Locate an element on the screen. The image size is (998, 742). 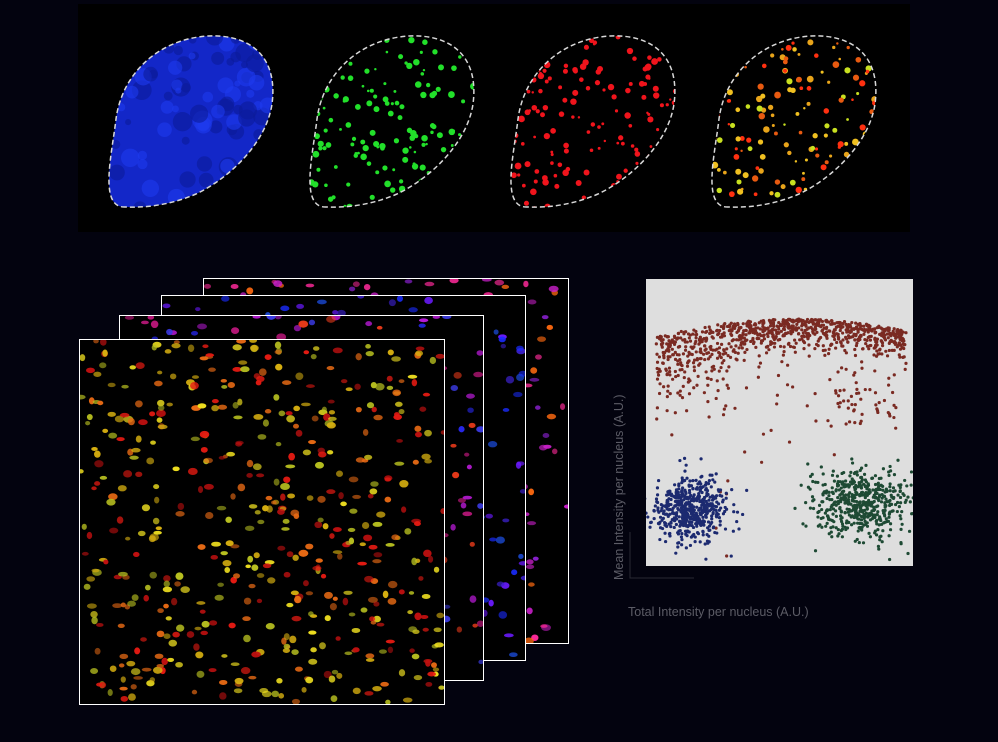
x-axis-label: Total Intensity per nucleus (A.U.) is located at coordinates (718, 612).